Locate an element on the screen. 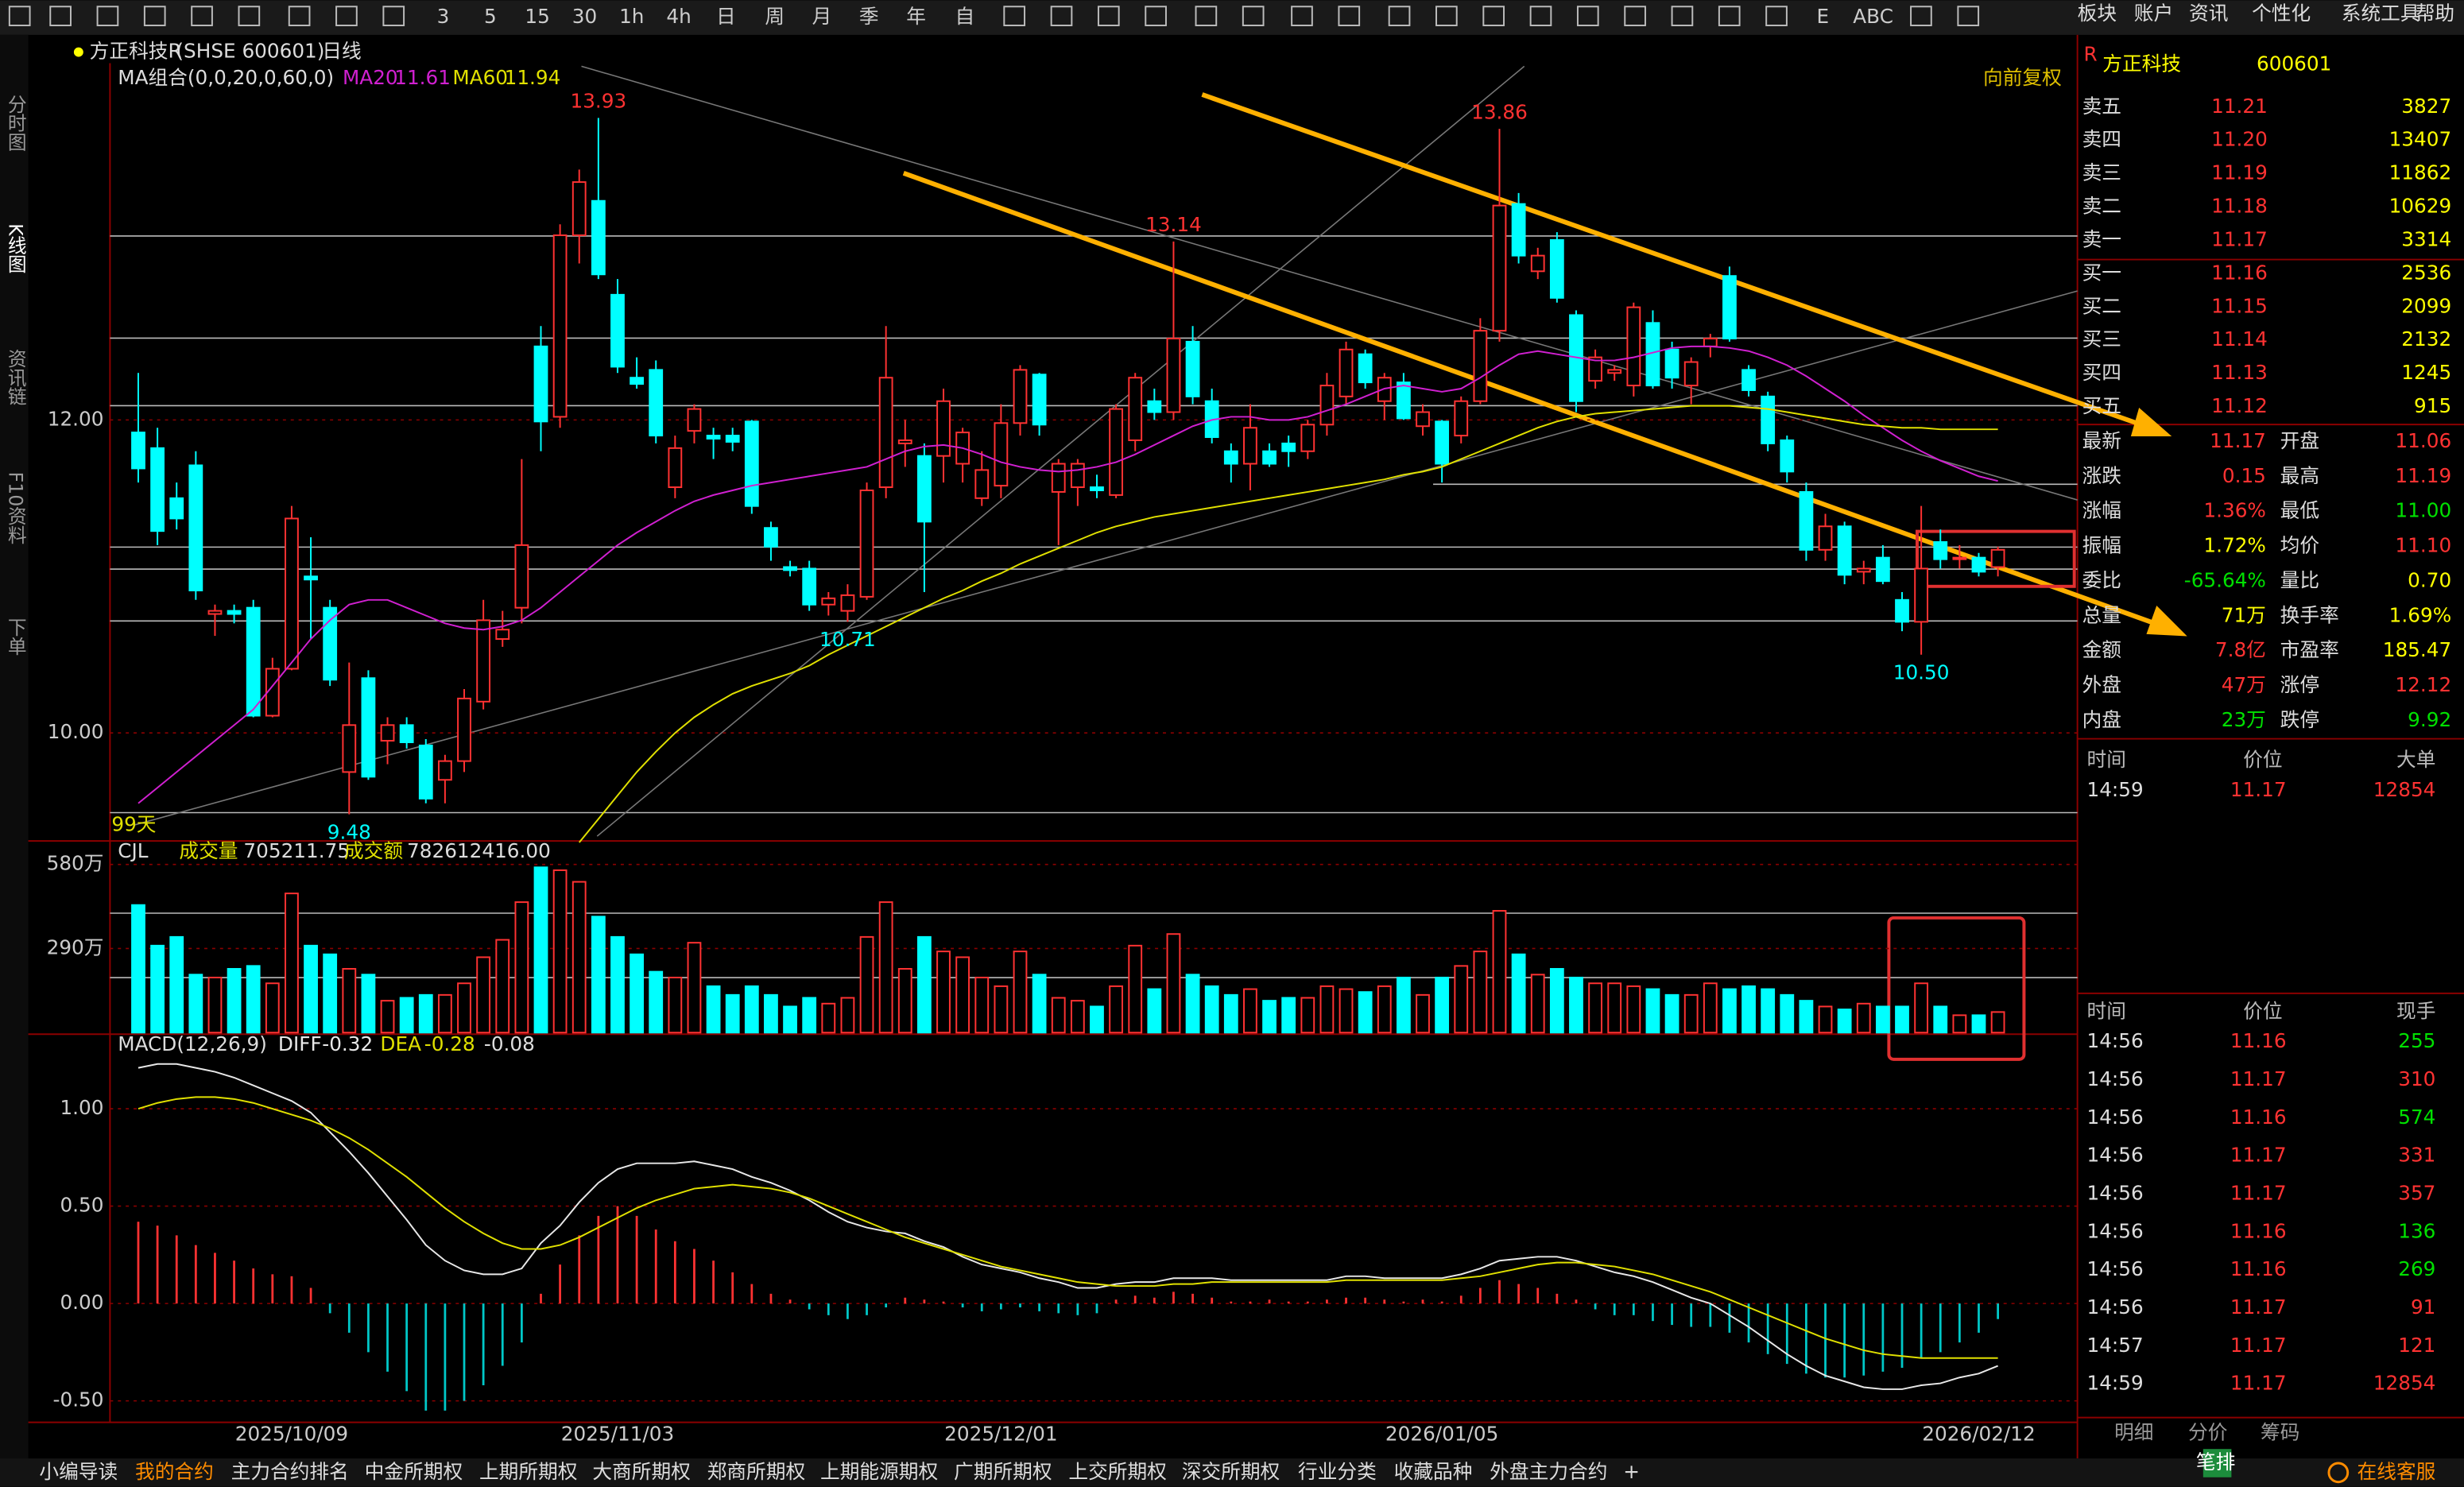  badge: 笔排 is located at coordinates (2215, 1461).